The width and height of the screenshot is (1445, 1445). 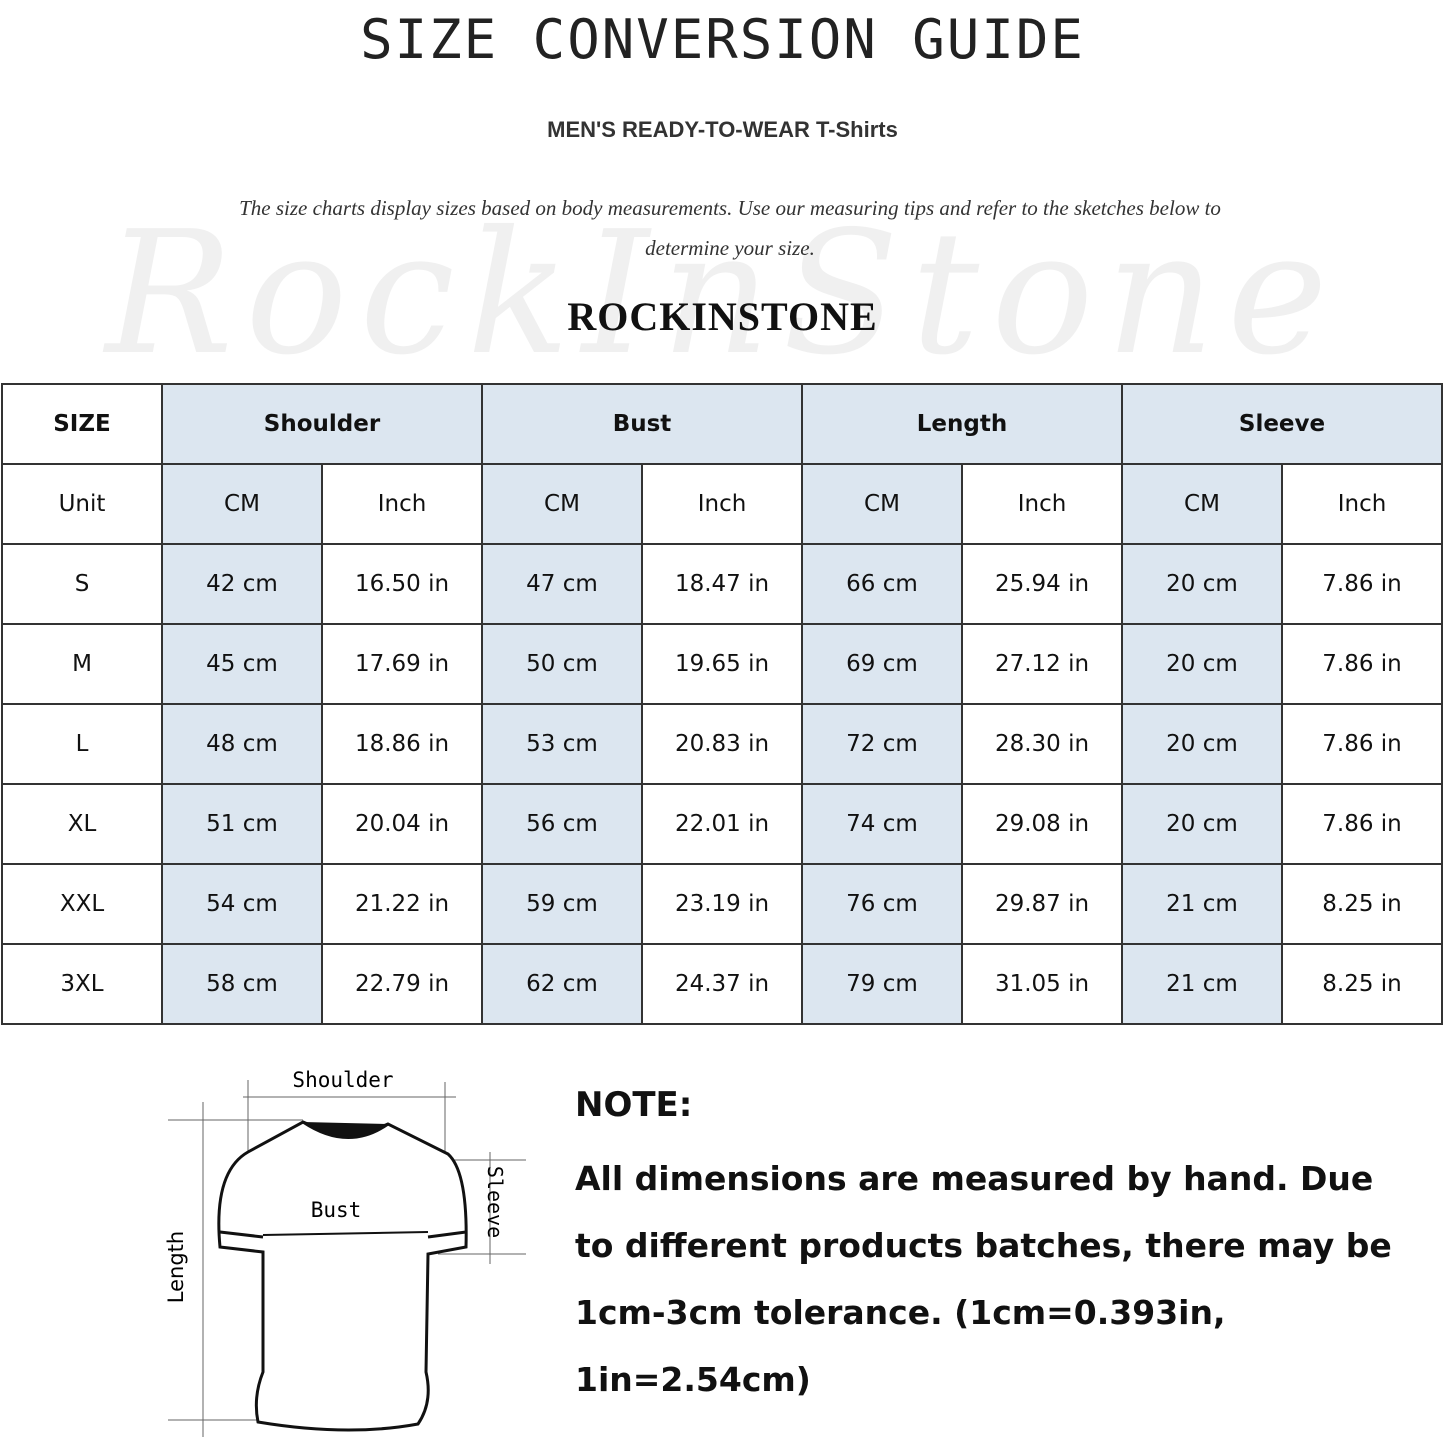 I want to click on value-cell: 22.01 in, so click(x=722, y=824).